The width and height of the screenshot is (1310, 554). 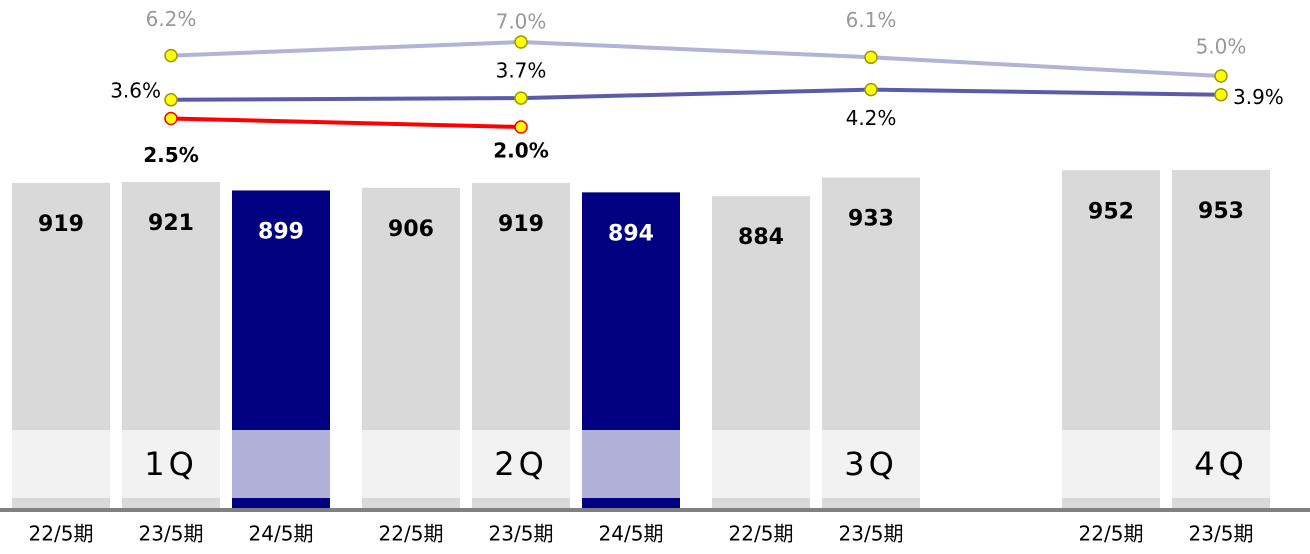 I want to click on line-value-label: 2.5%, so click(x=170, y=155).